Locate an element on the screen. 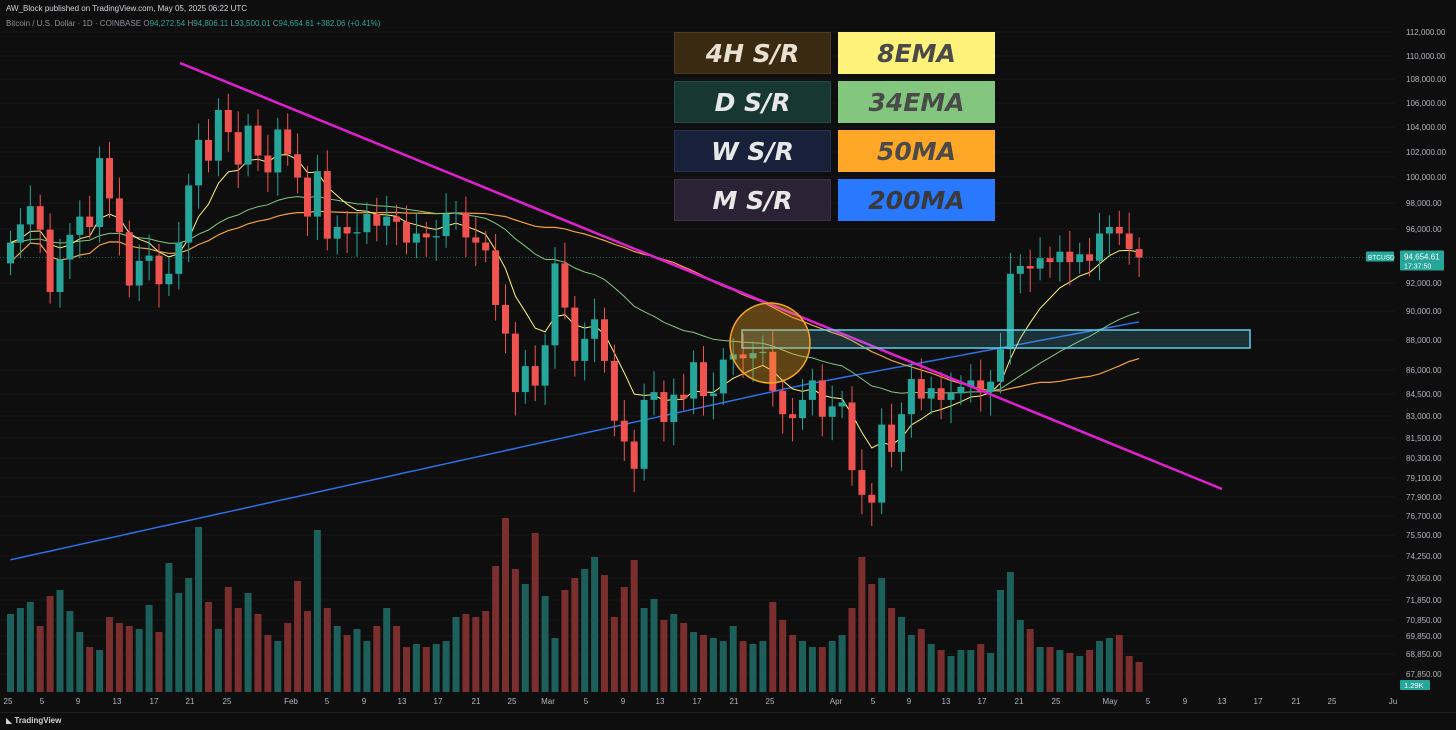  legend-8ema: 8EMA is located at coordinates (916, 53).